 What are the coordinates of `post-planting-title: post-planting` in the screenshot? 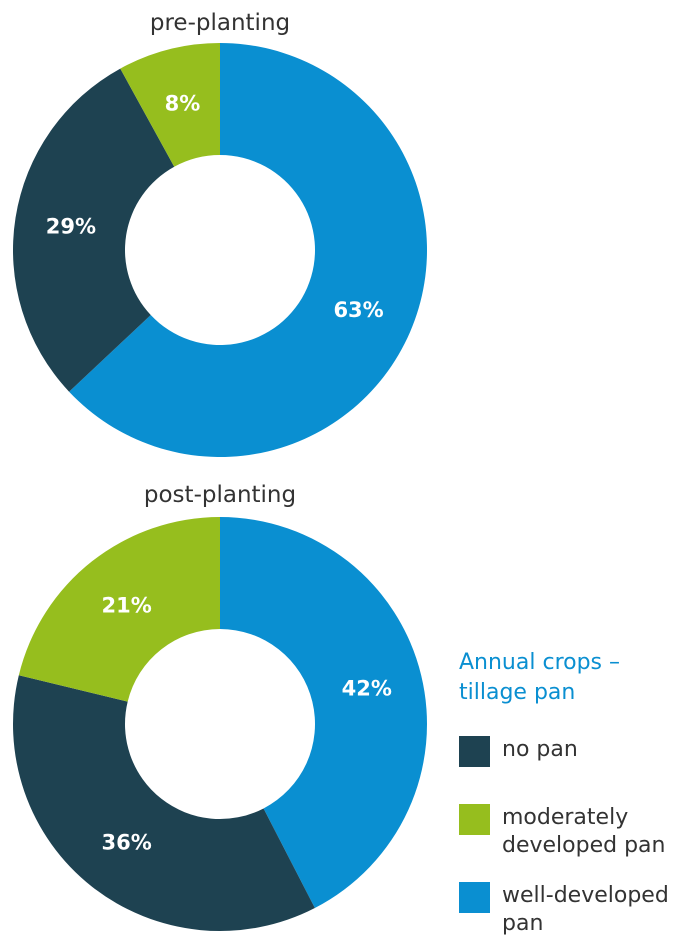 It's located at (220, 495).